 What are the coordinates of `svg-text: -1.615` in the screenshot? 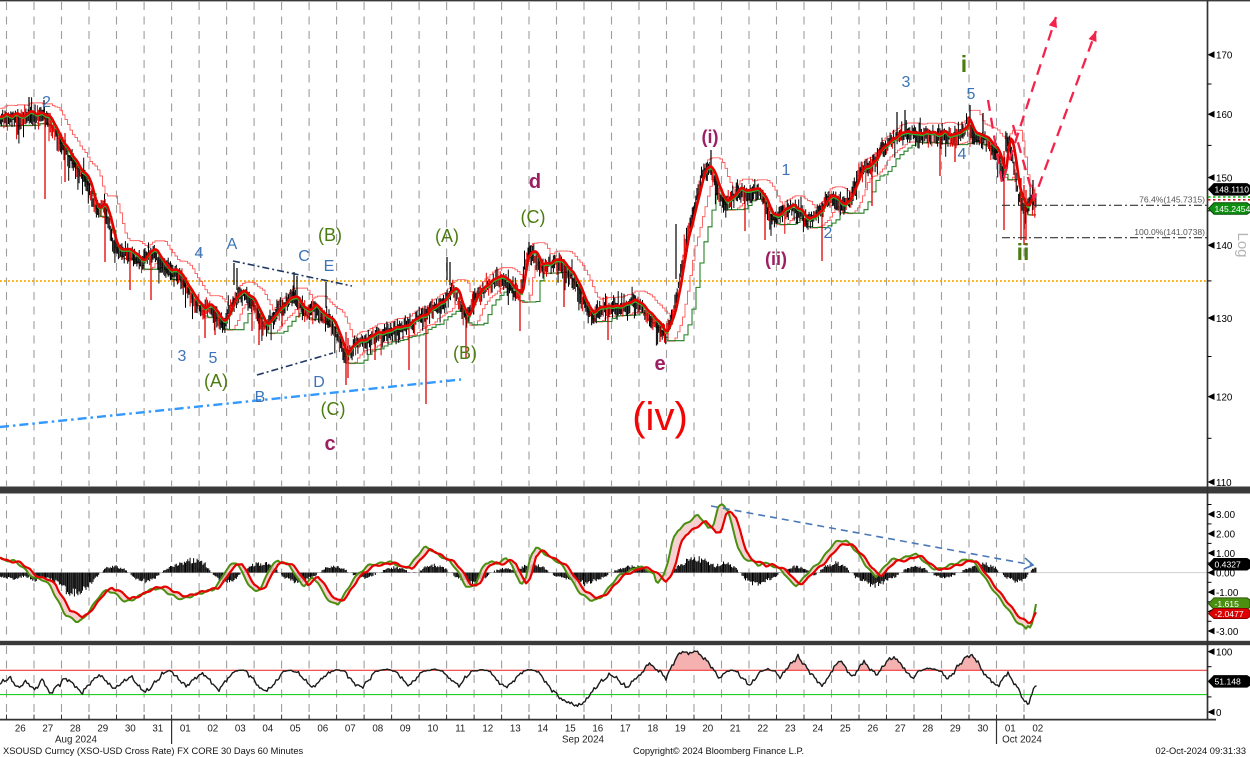 It's located at (1227, 604).